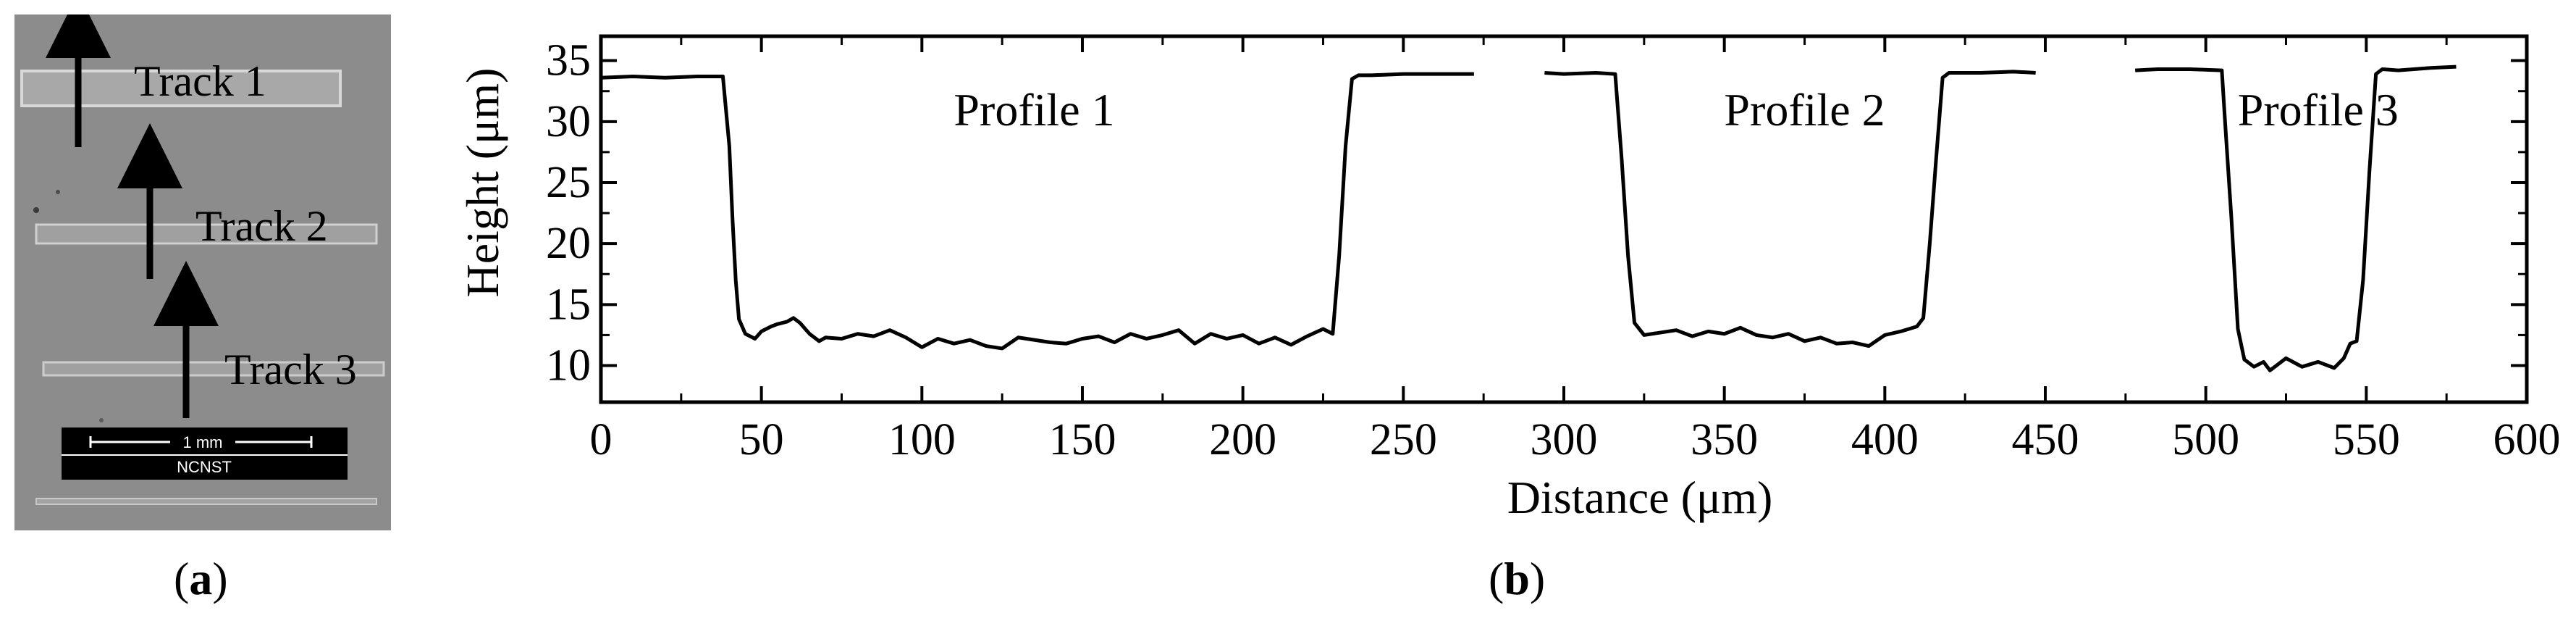 The height and width of the screenshot is (634, 2576). I want to click on x-tick-label: 450, so click(2045, 439).